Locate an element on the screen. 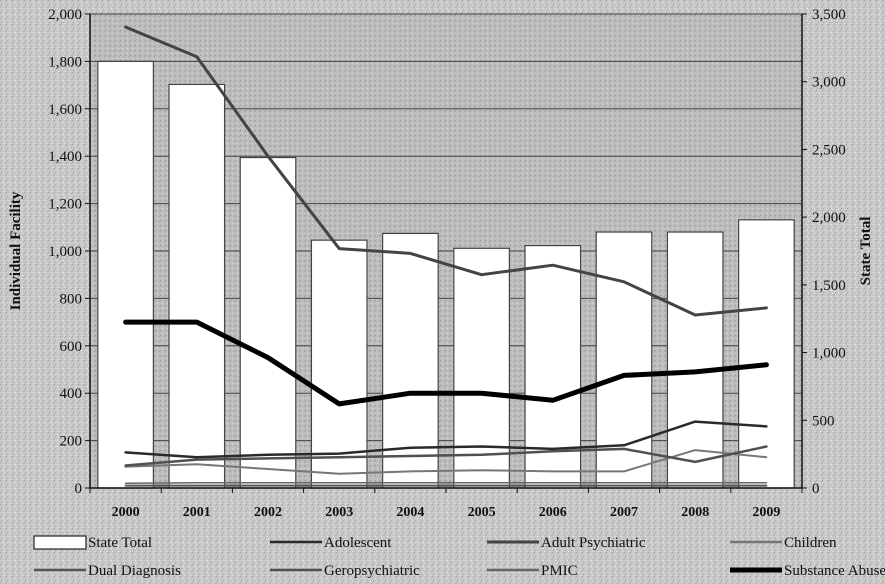 This screenshot has height=584, width=885. y-axis-right-label: State Total is located at coordinates (866, 251).